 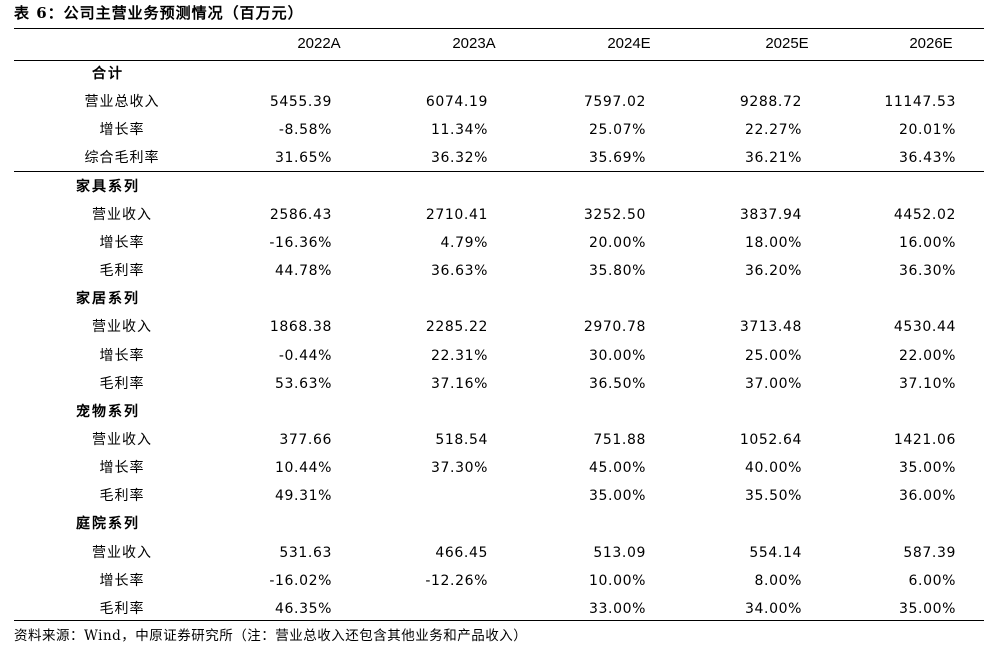 I want to click on value-cell: 36.30%, so click(x=927, y=271).